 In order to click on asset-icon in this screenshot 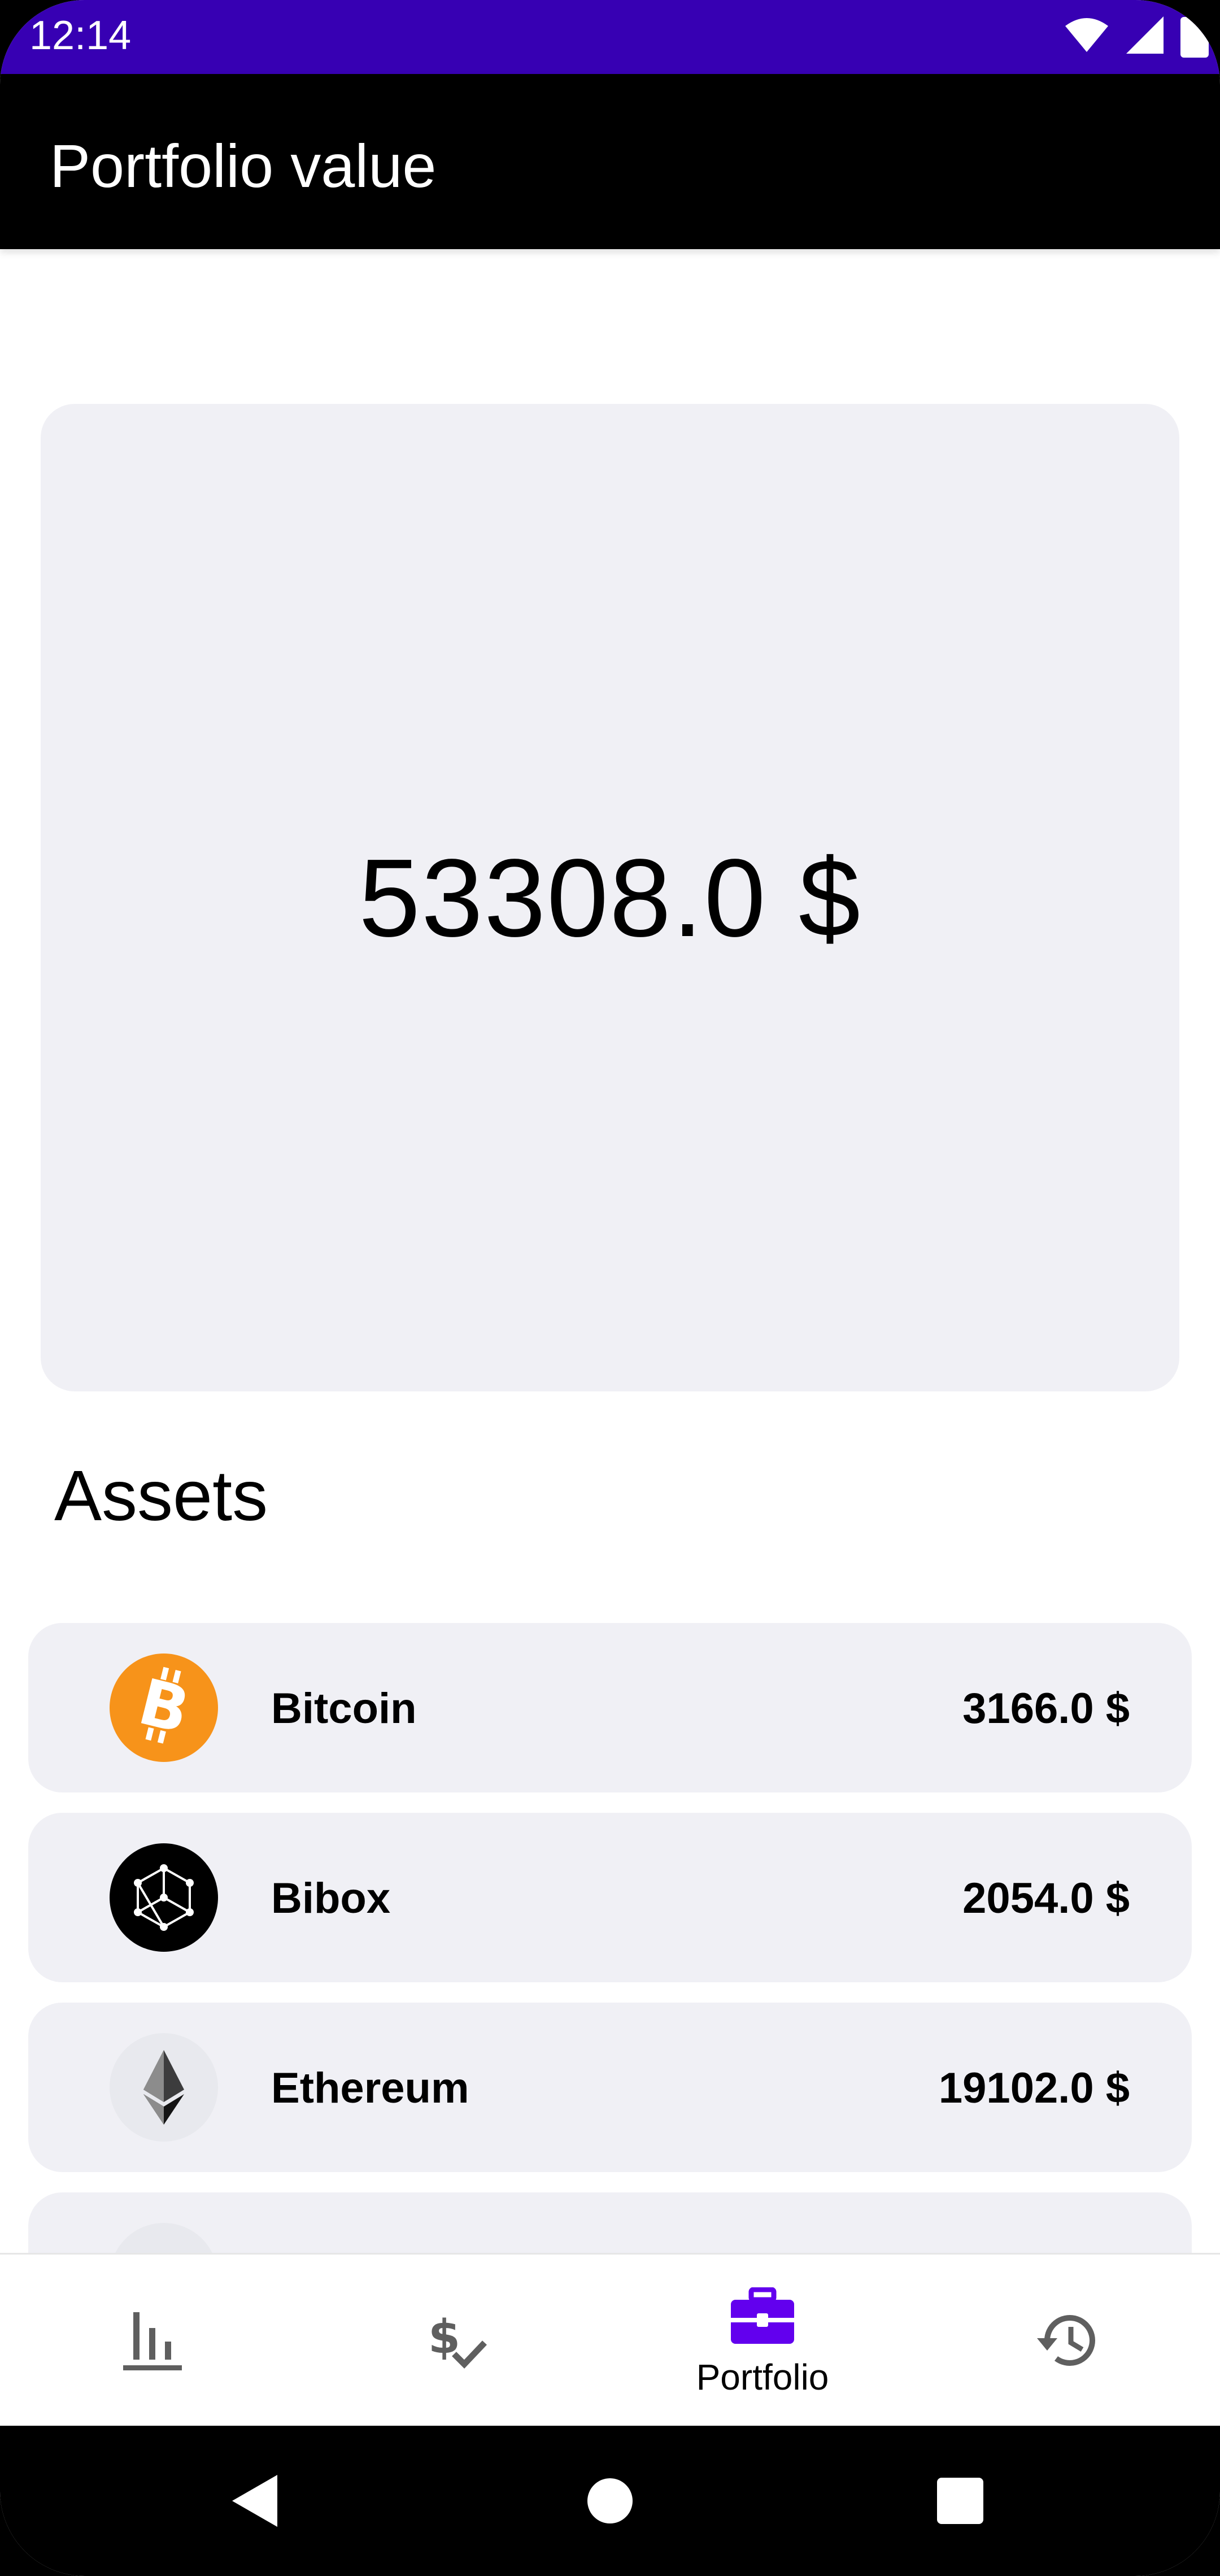, I will do `click(164, 2238)`.